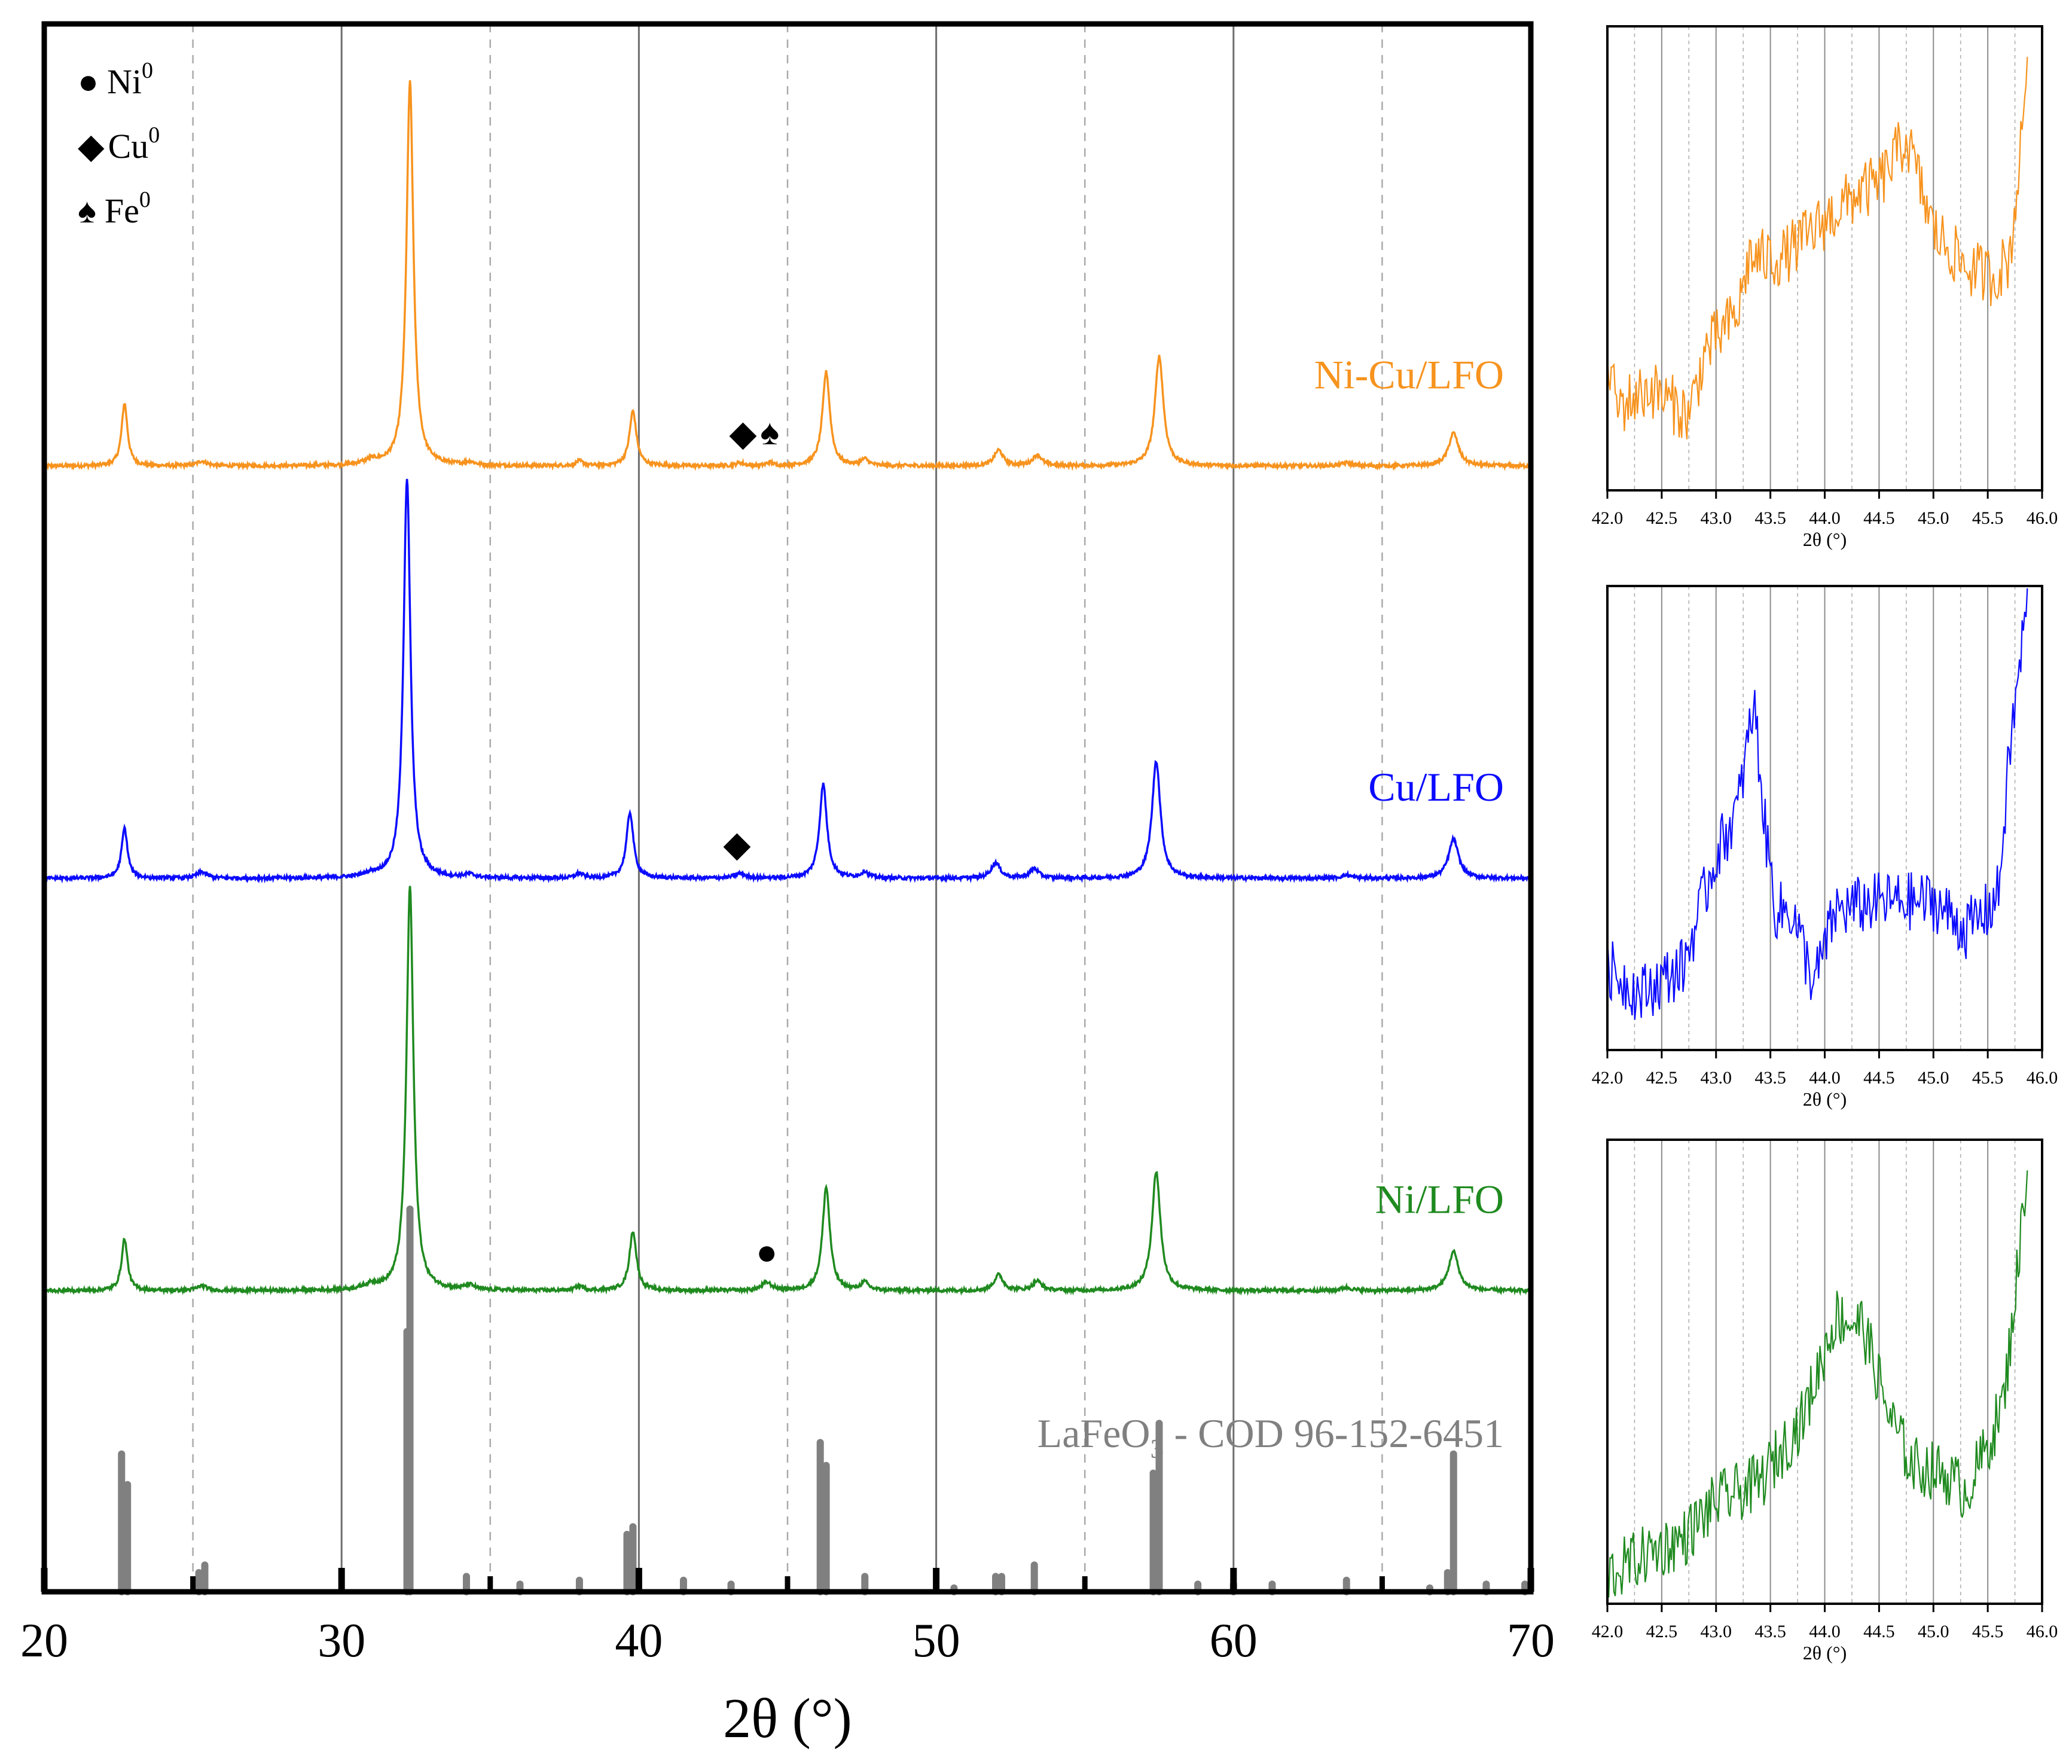 The height and width of the screenshot is (1764, 2072). What do you see at coordinates (1531, 1641) in the screenshot?
I see `x-tick-label: 70` at bounding box center [1531, 1641].